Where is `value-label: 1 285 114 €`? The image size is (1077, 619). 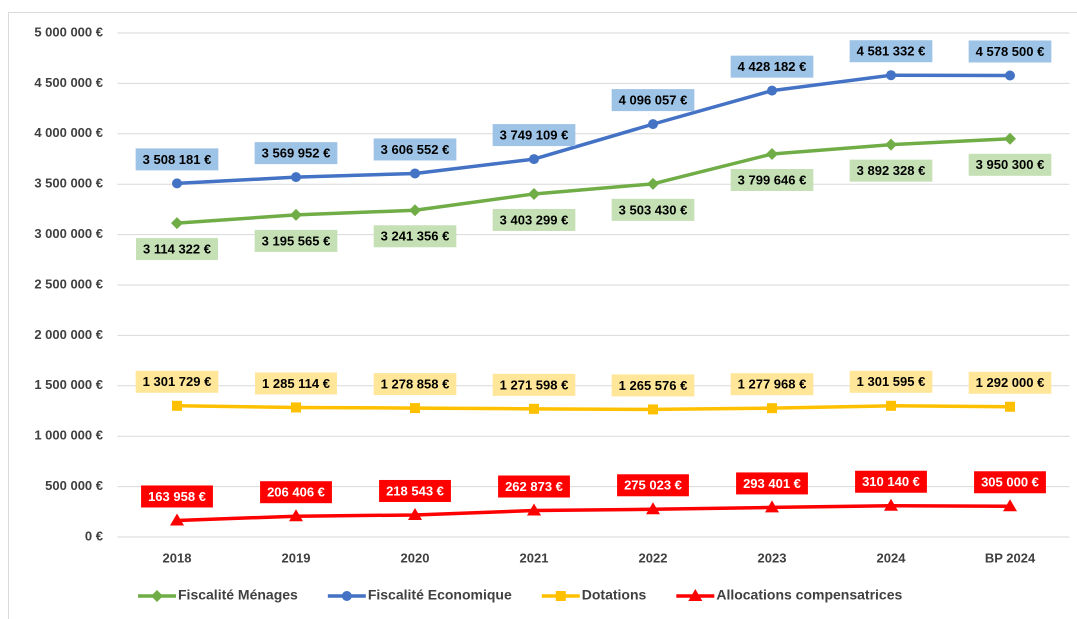 value-label: 1 285 114 € is located at coordinates (296, 383).